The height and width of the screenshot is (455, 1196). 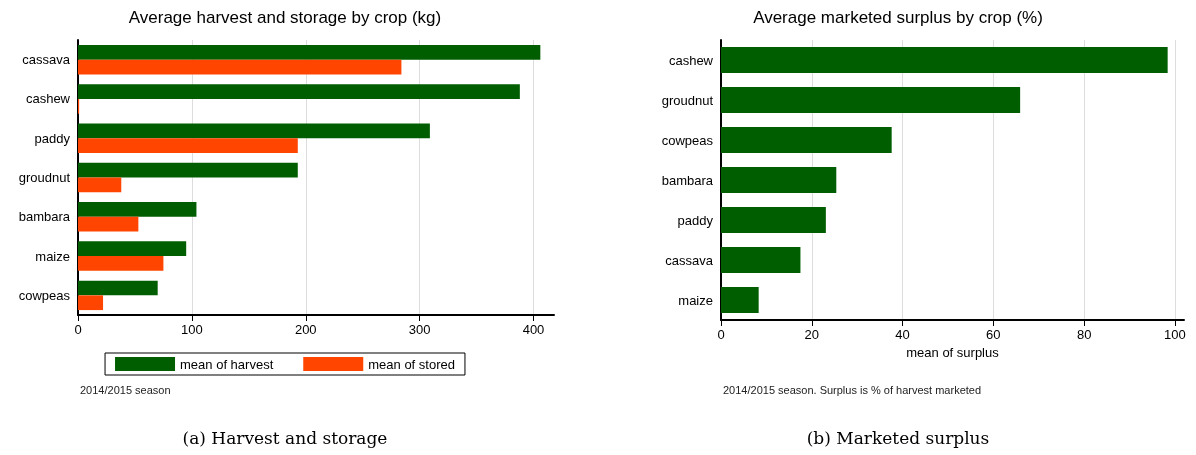 I want to click on chart-title: Average marketed surplus by crop (%), so click(x=898, y=17).